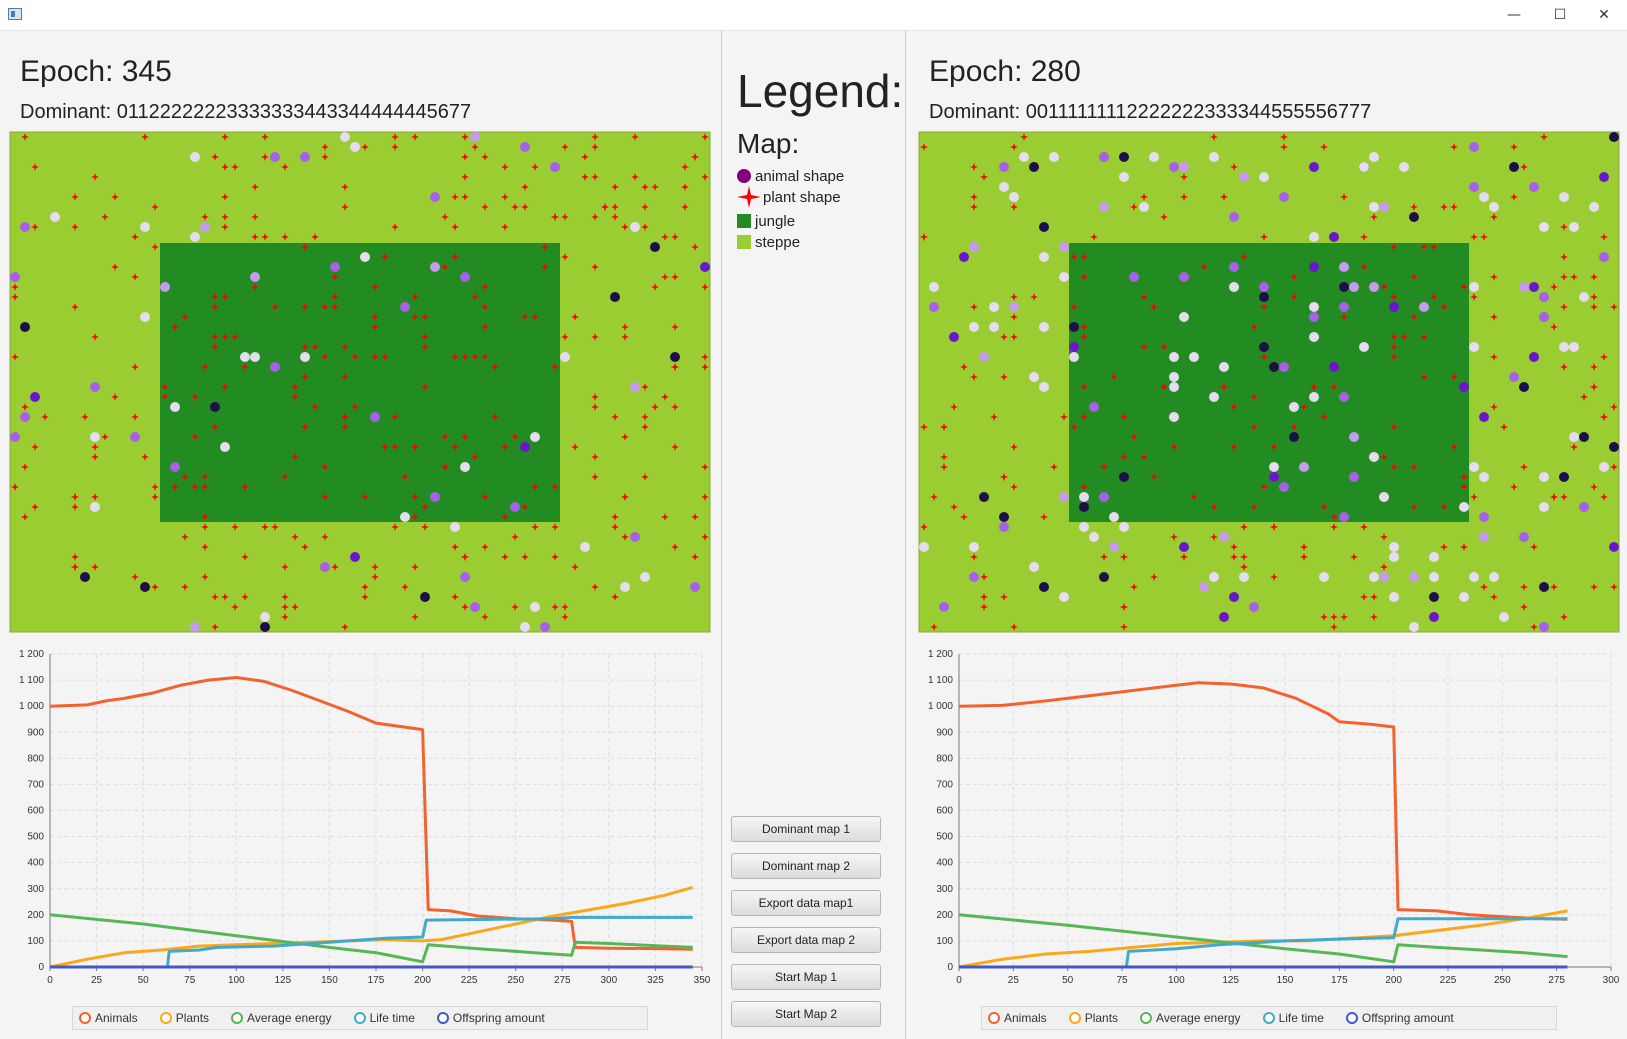 The image size is (1627, 1039). Describe the element at coordinates (1560, 15) in the screenshot. I see `maximize-button: ☐` at that location.